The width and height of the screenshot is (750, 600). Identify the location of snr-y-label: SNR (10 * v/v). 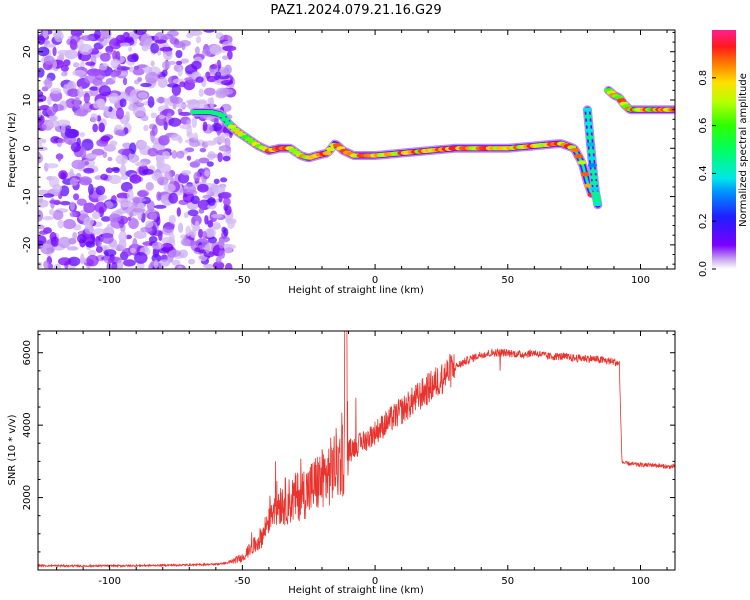
(12, 449).